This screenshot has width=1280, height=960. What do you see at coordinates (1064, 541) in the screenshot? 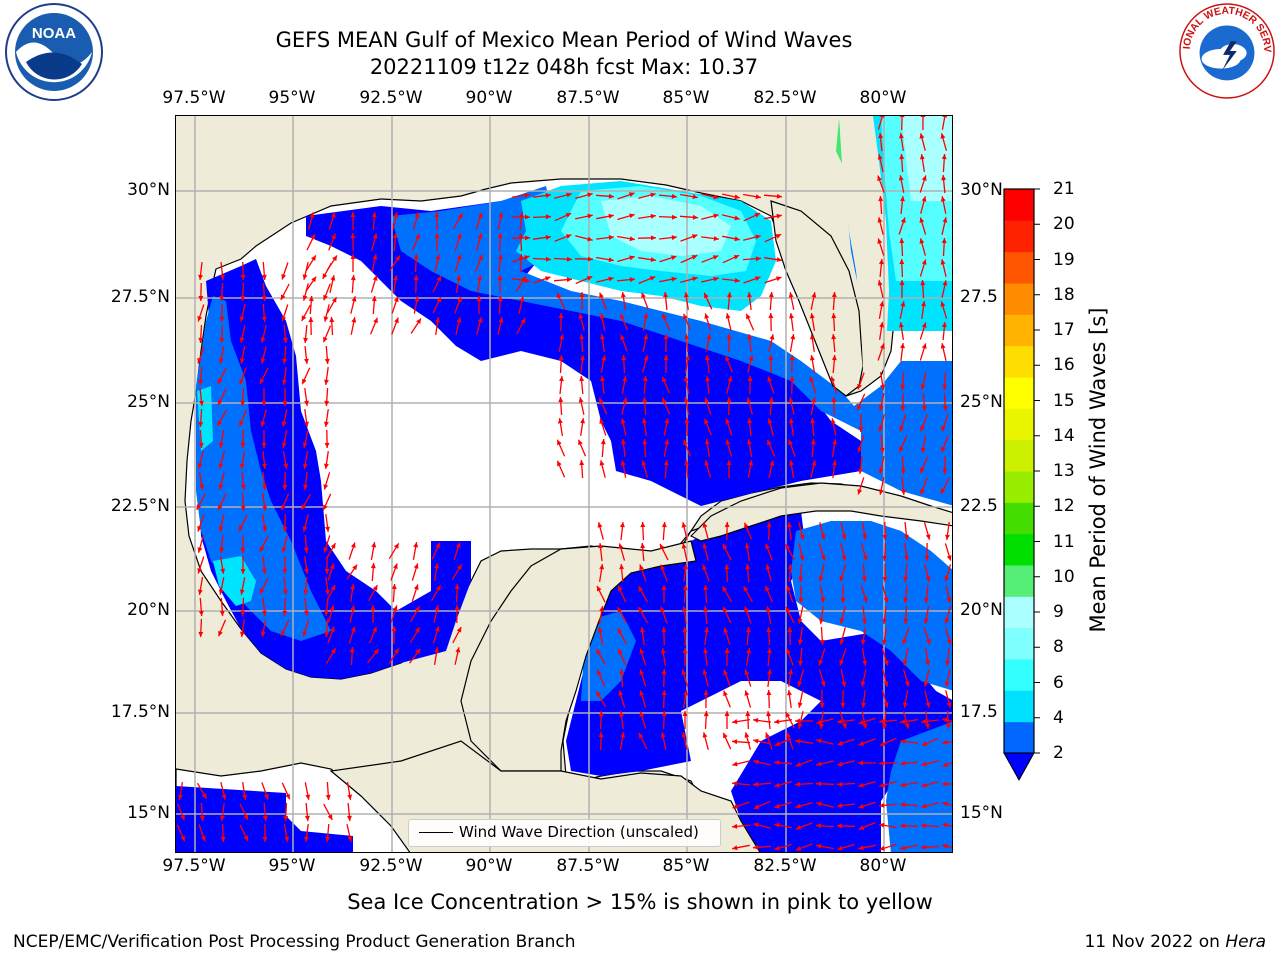
I see `colorbar-tick-label: 11` at bounding box center [1064, 541].